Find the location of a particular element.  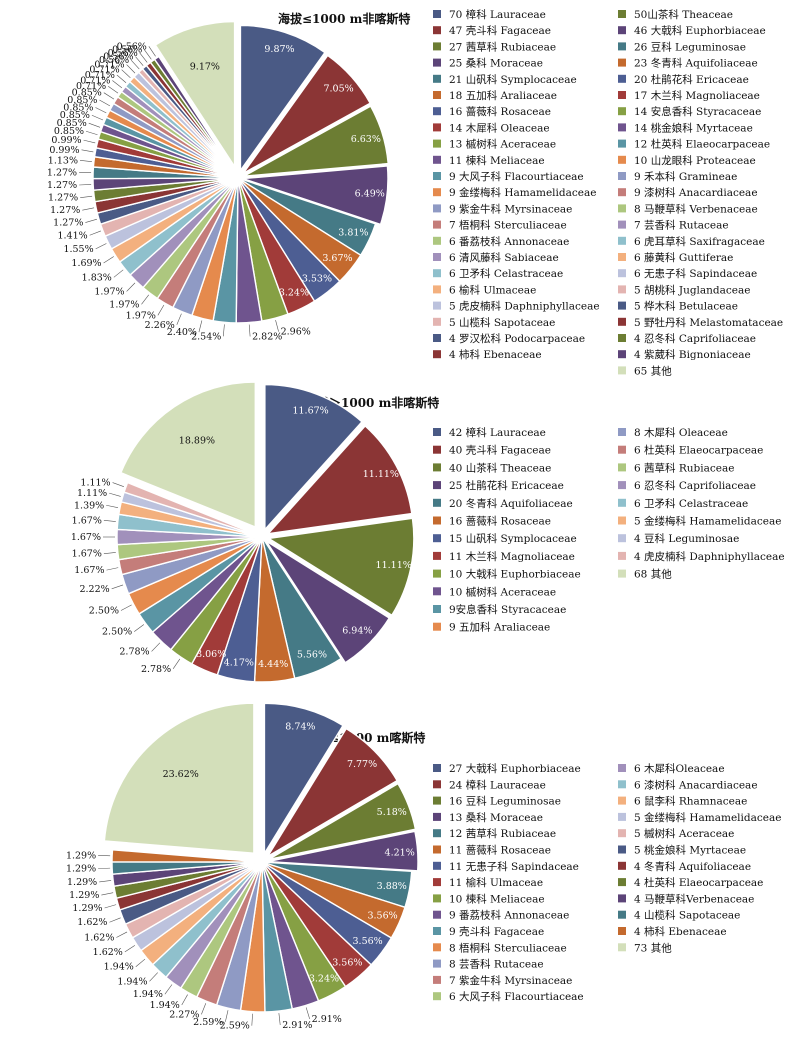

legend-label: 6 卫矛科 Celastraceae is located at coordinates (691, 503).